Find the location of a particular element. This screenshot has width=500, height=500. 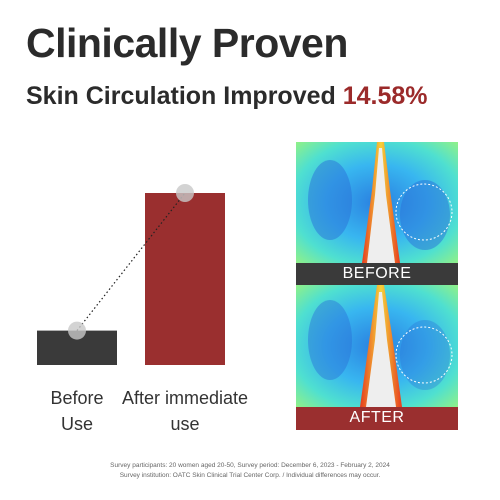

highlight: 14.58% is located at coordinates (385, 96).